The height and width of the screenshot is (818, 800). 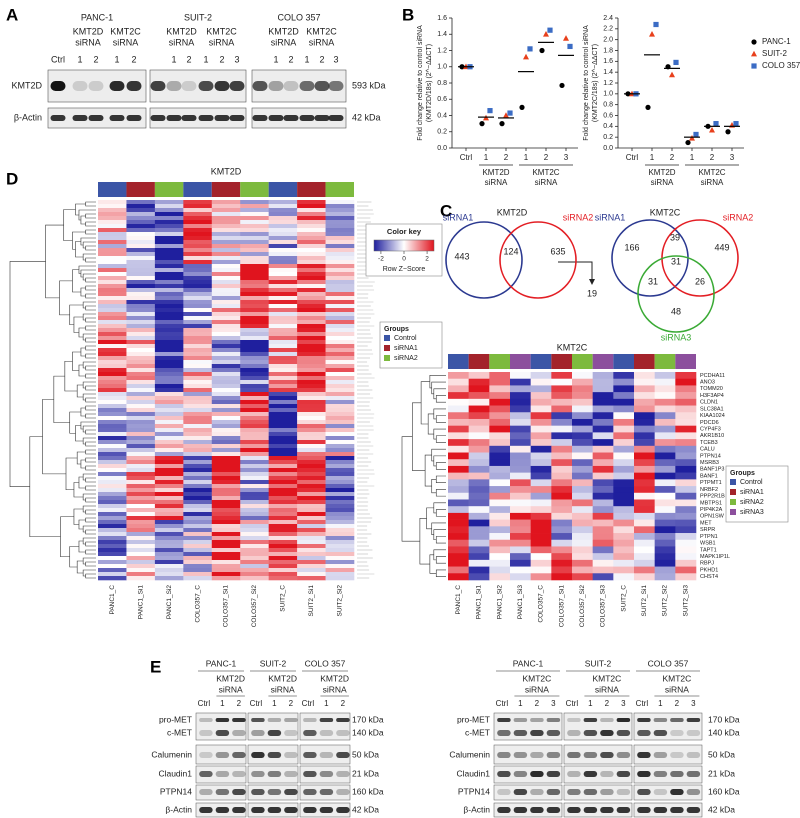 What do you see at coordinates (155, 666) in the screenshot?
I see `panel-letter: E` at bounding box center [155, 666].